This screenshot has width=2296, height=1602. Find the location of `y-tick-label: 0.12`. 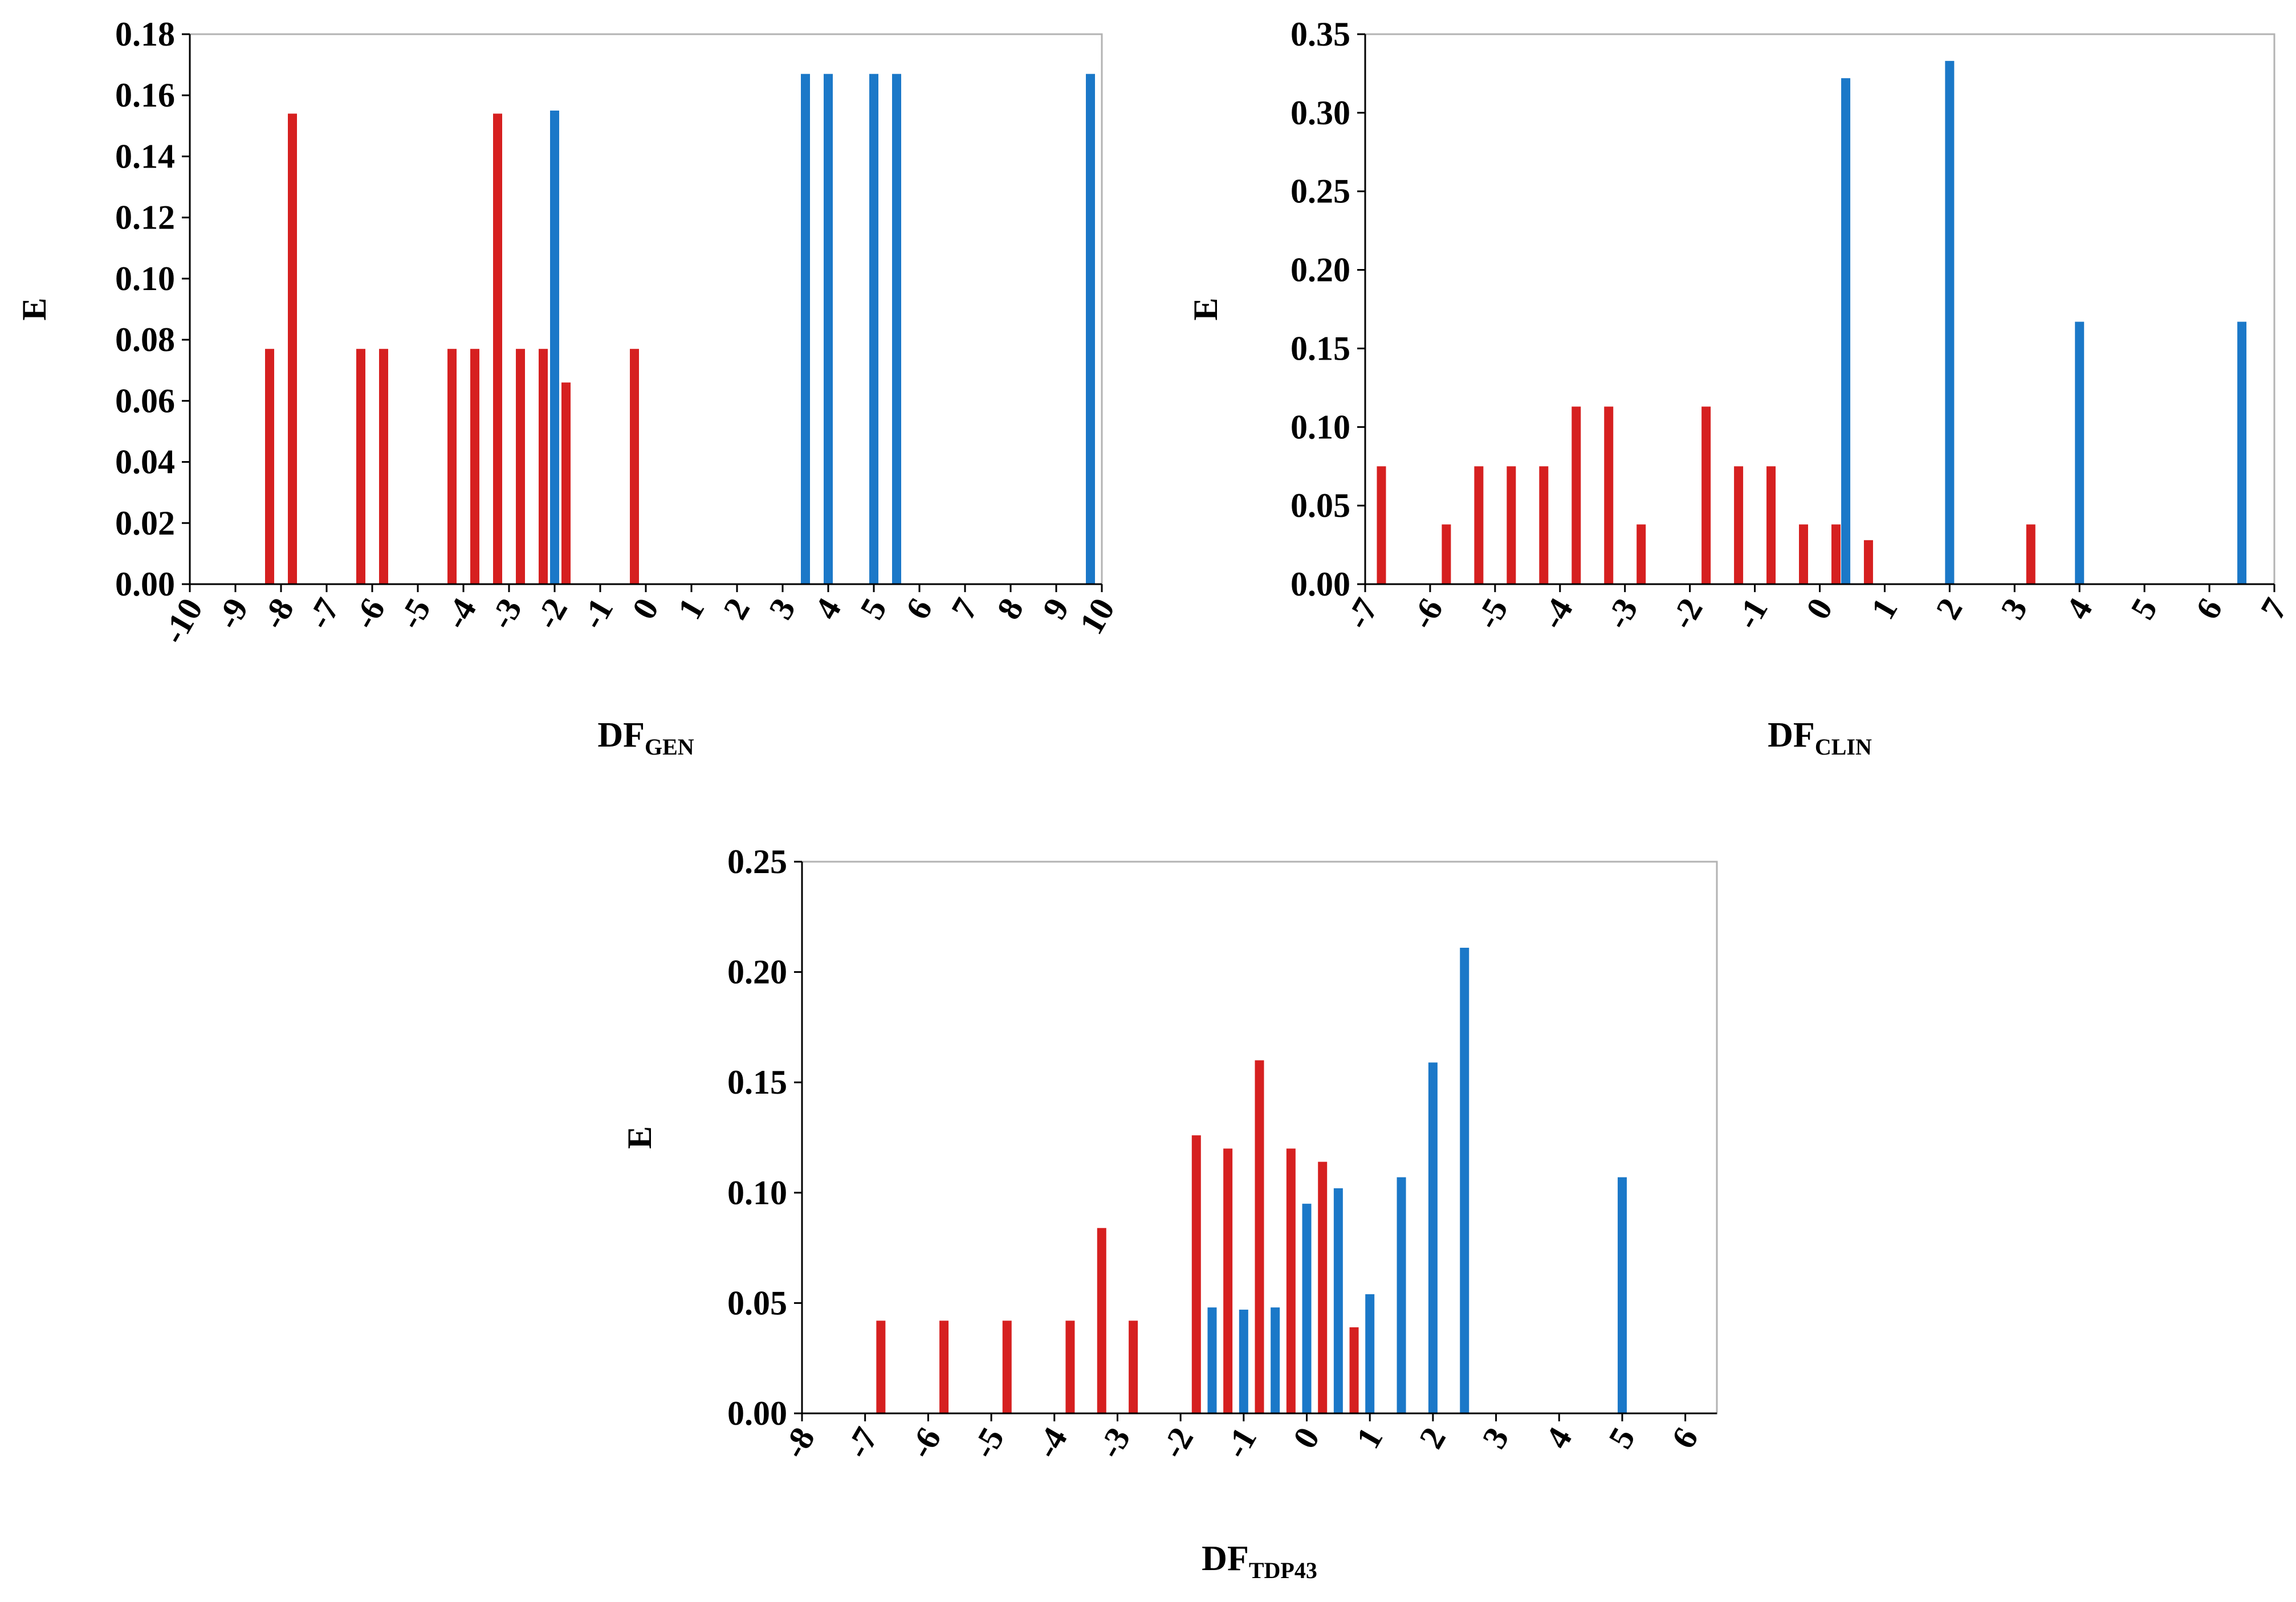

y-tick-label: 0.12 is located at coordinates (145, 218).